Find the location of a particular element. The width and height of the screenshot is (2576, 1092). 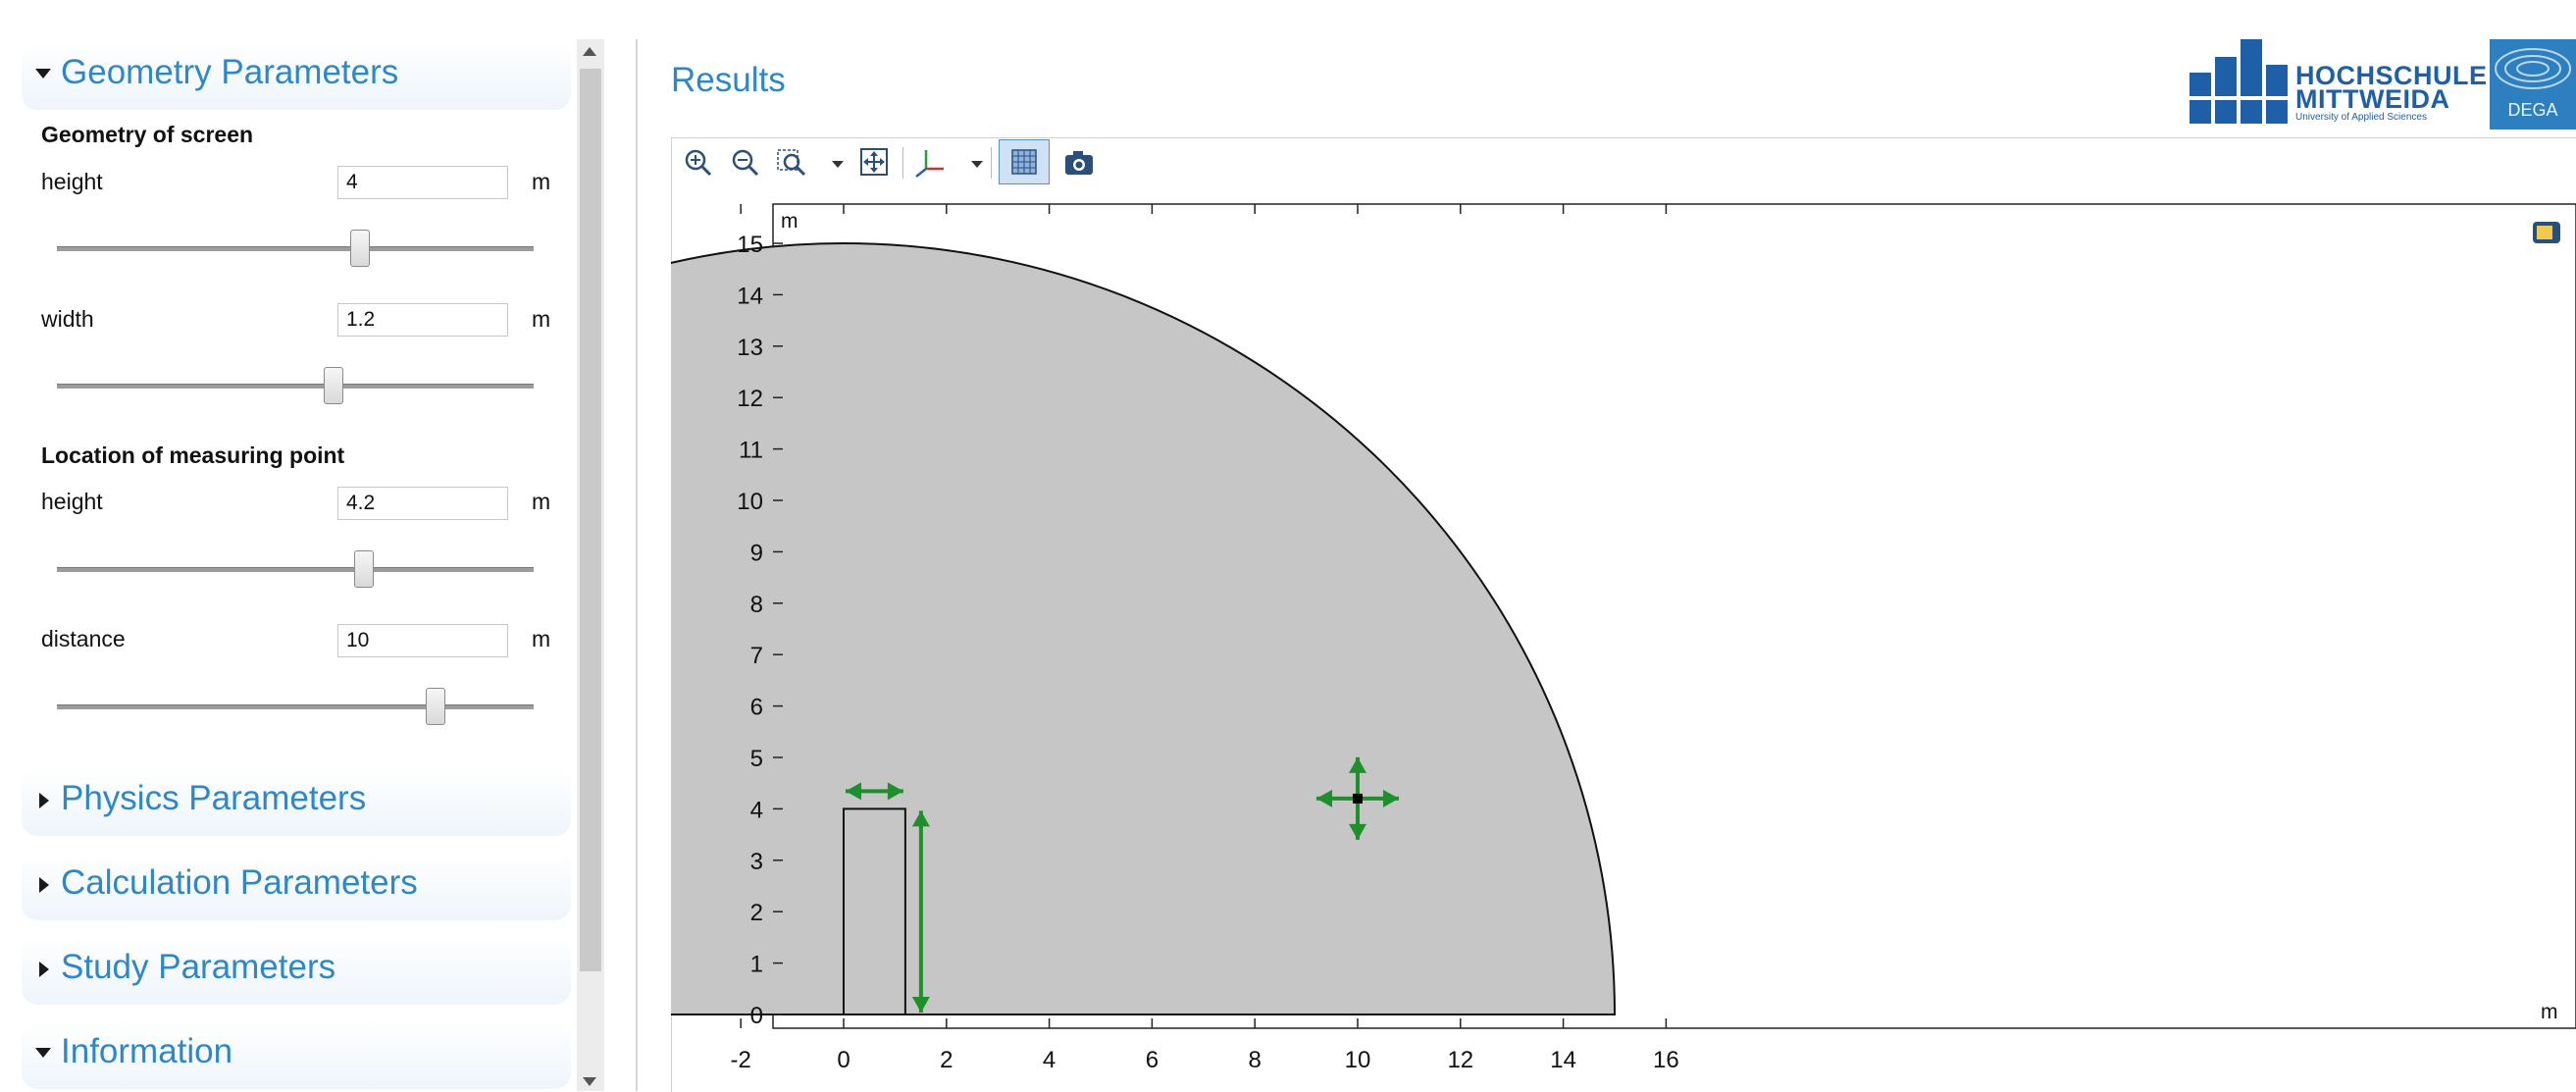

point-distance-slider is located at coordinates (295, 706).